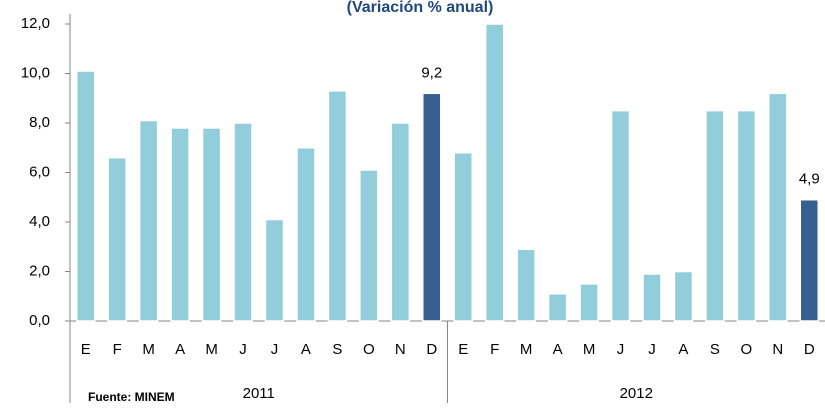 Image resolution: width=825 pixels, height=408 pixels. What do you see at coordinates (39, 320) in the screenshot?
I see `y-tick-label: 0,0` at bounding box center [39, 320].